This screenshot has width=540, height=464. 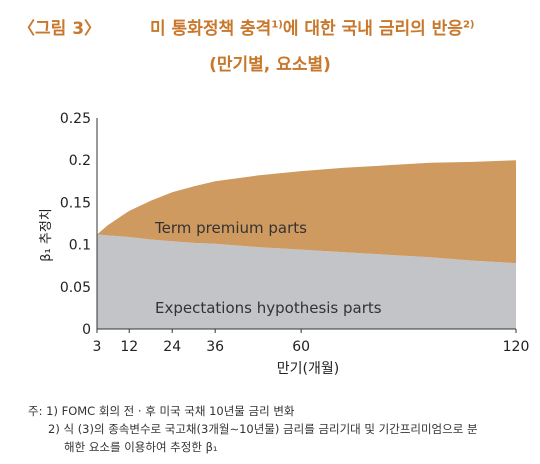 I want to click on title-part2: 에 대한 국내 금리의 반응, so click(x=372, y=29).